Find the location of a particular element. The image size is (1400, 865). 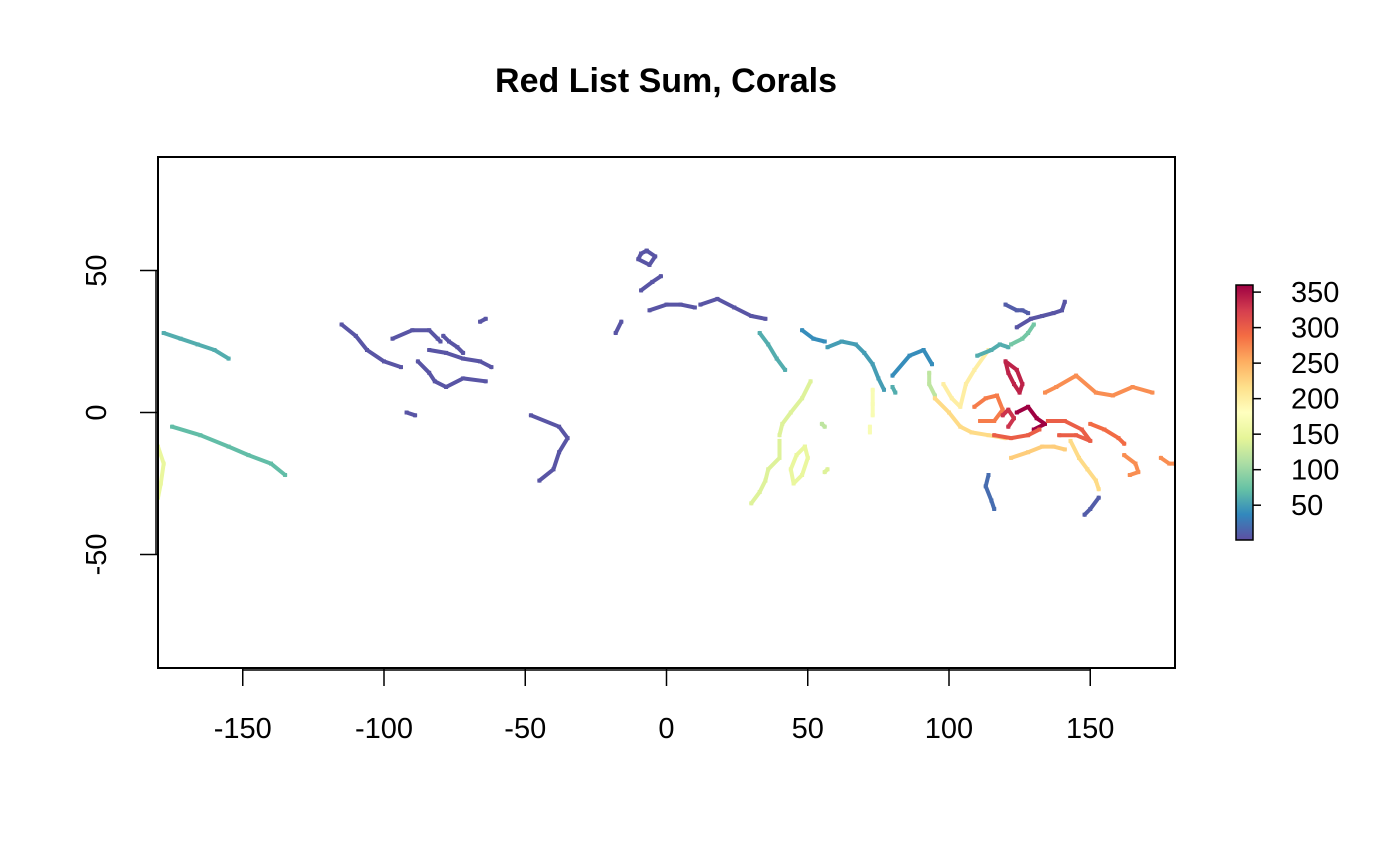

legend-tick-label: 100 is located at coordinates (1315, 471).